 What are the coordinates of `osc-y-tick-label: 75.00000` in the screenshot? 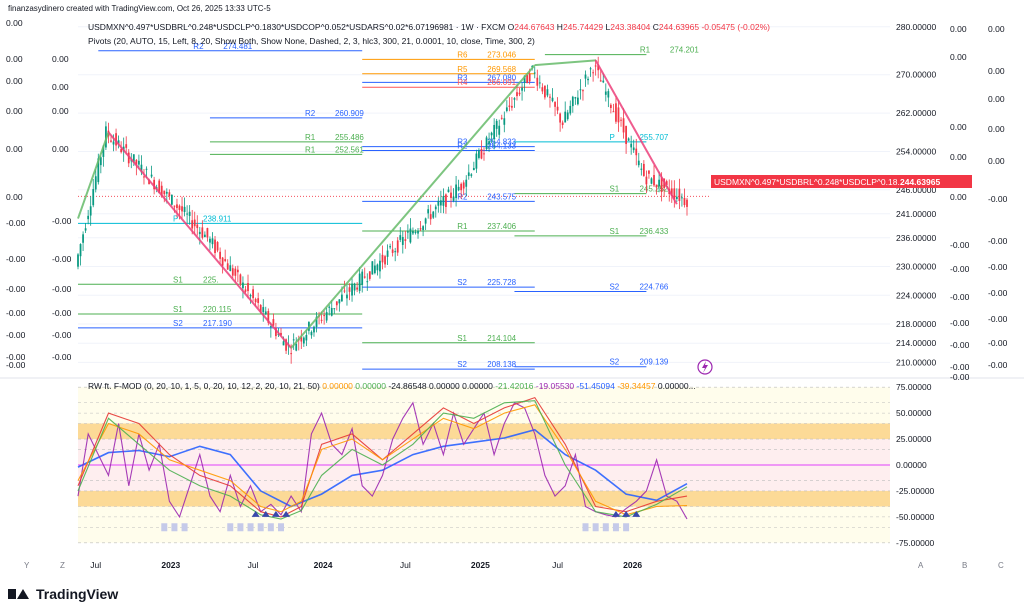 It's located at (914, 387).